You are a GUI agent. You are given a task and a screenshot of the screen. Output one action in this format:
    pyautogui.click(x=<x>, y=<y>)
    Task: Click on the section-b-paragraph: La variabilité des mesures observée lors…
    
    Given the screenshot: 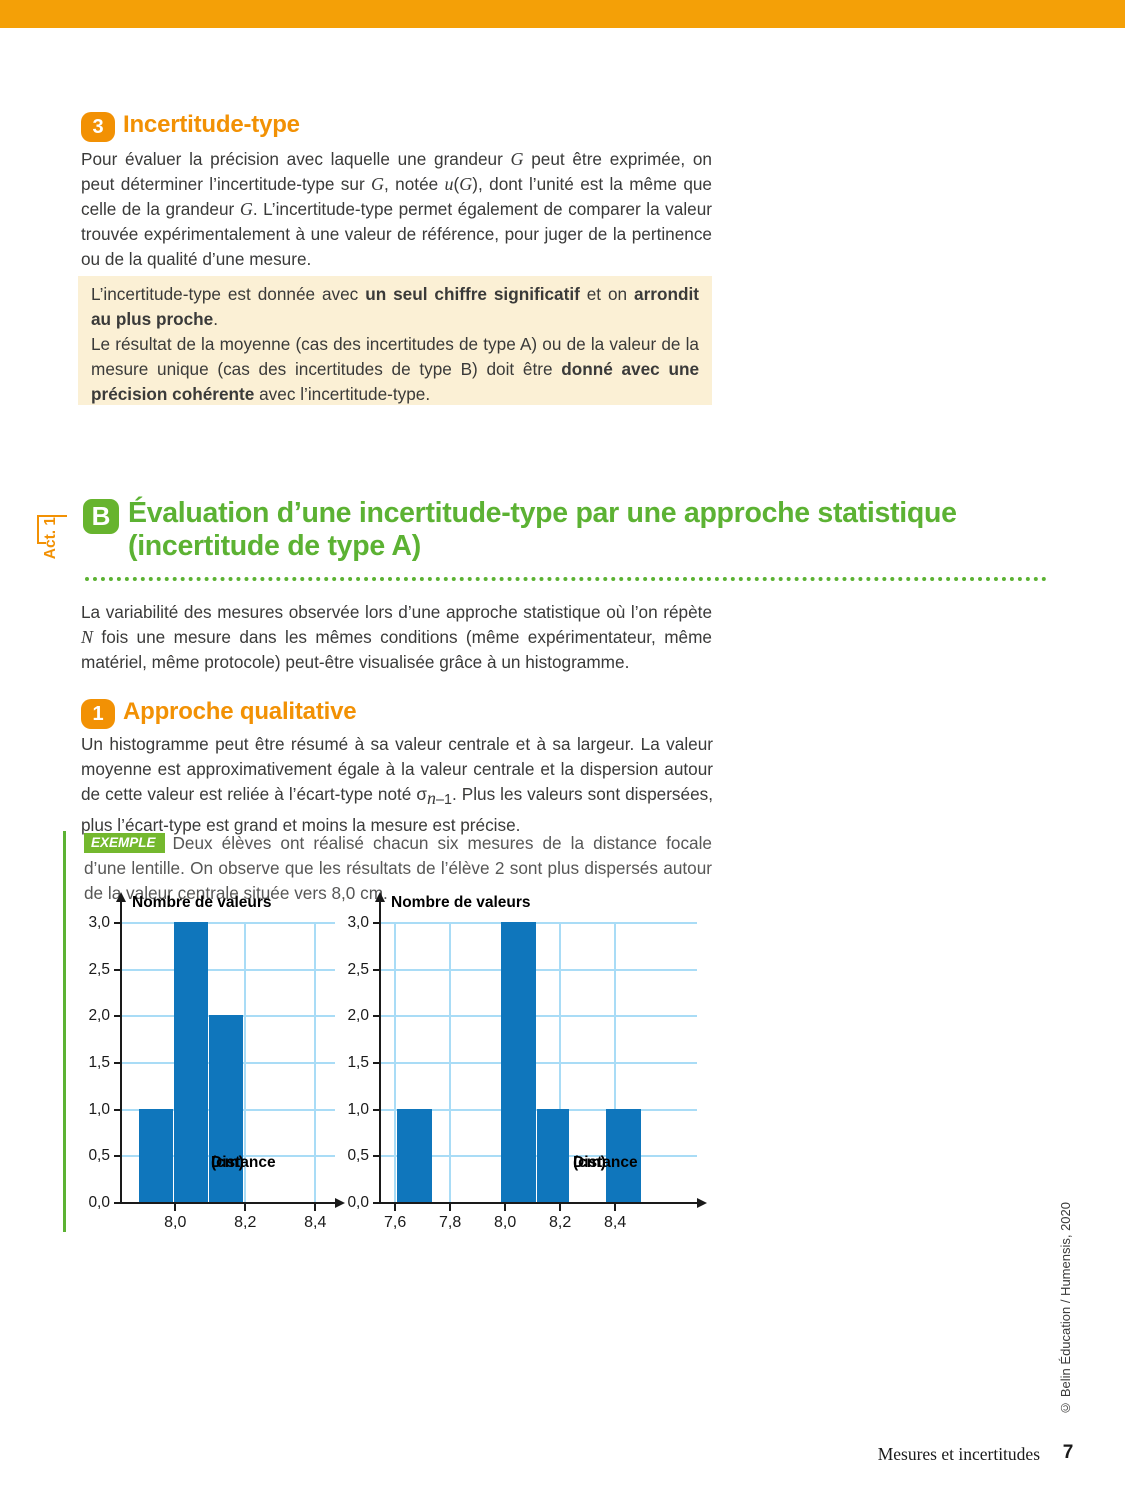 What is the action you would take?
    pyautogui.click(x=396, y=637)
    